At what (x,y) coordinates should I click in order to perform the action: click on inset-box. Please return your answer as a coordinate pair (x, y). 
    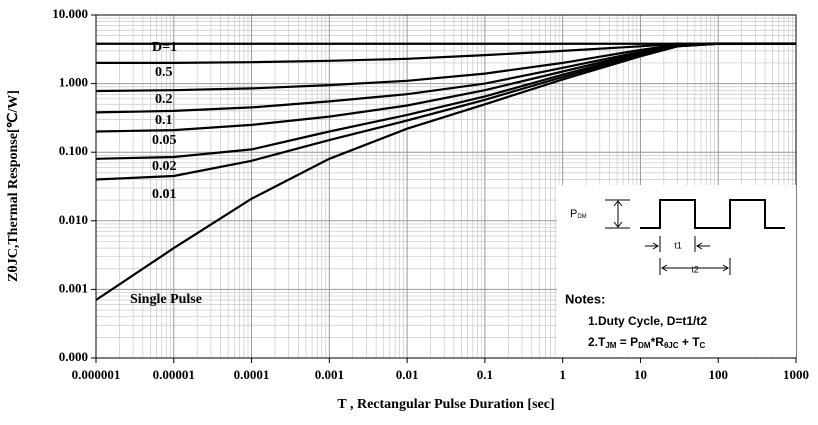
    Looking at the image, I should click on (676, 271).